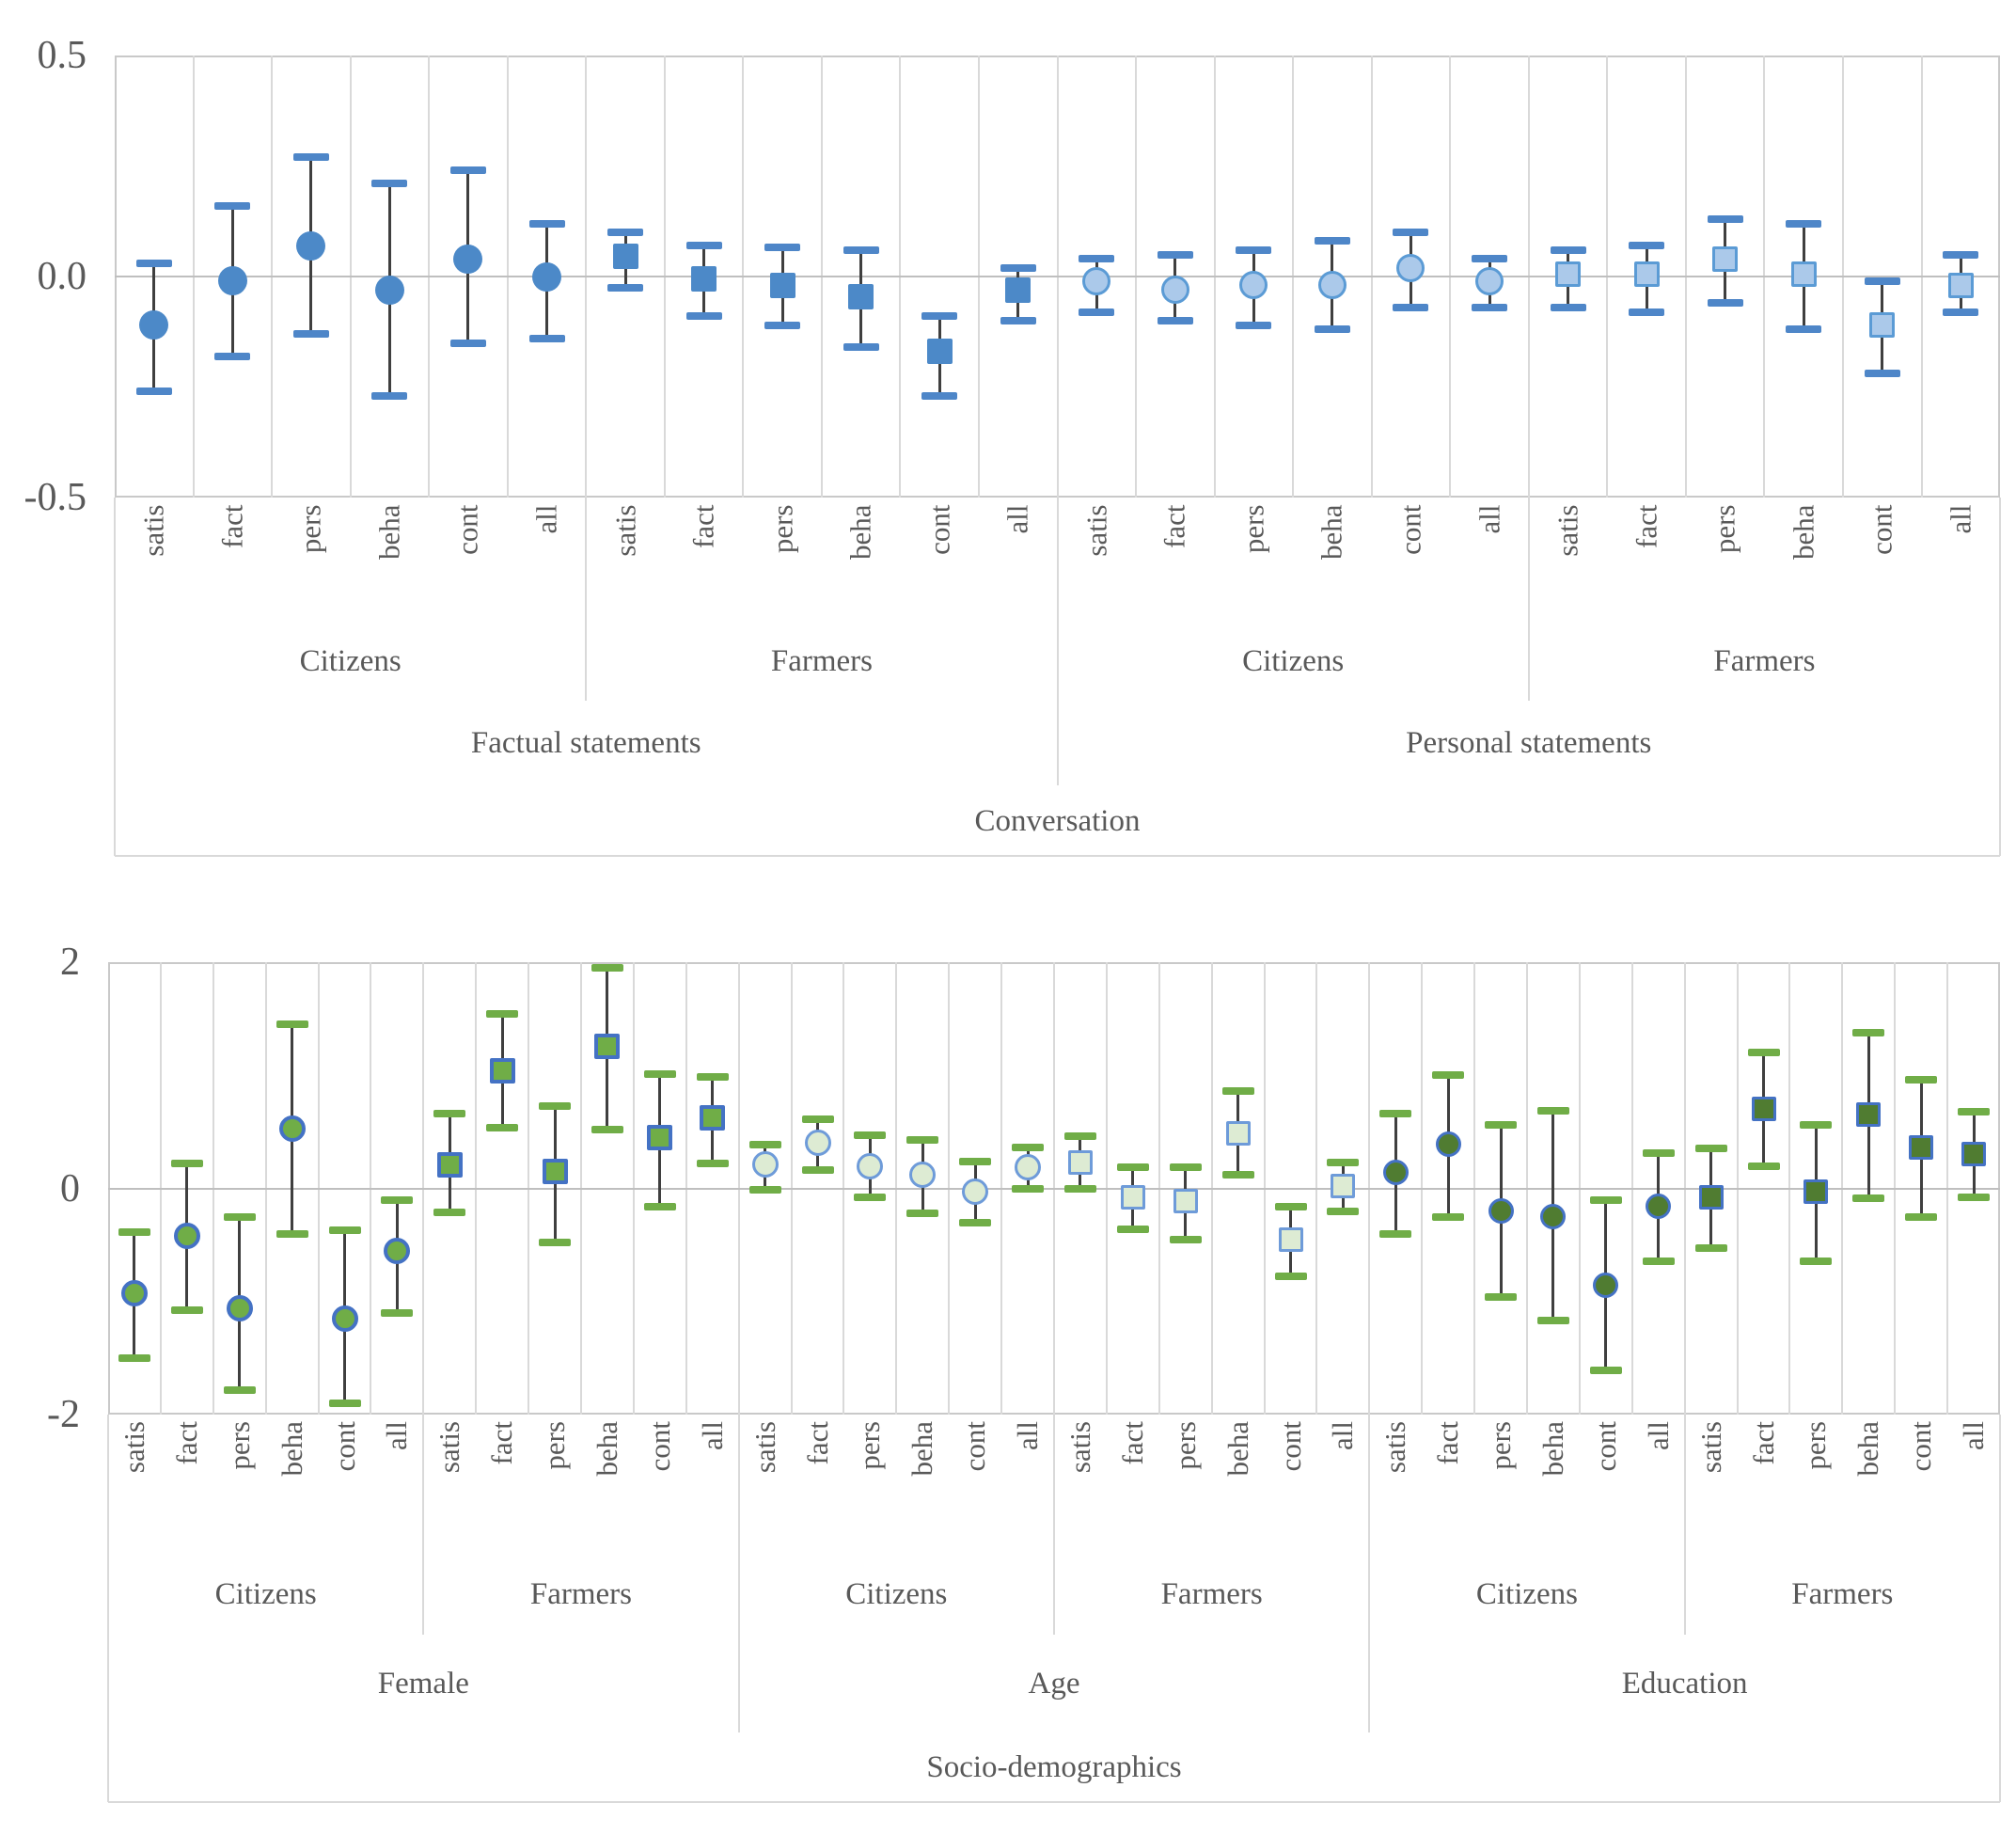 This screenshot has height=1835, width=2016. What do you see at coordinates (70, 1188) in the screenshot?
I see `y-axis-tick-label: 0` at bounding box center [70, 1188].